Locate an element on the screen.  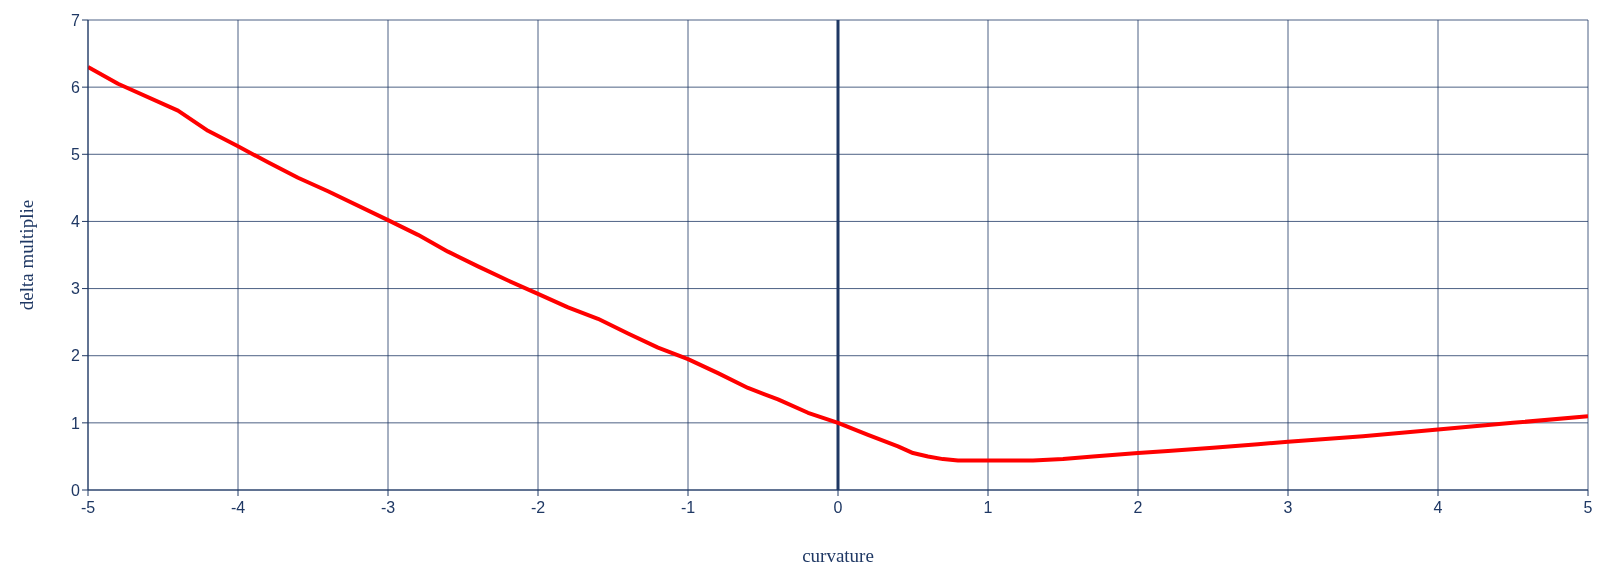
y-tick-label: 6 is located at coordinates (76, 87).